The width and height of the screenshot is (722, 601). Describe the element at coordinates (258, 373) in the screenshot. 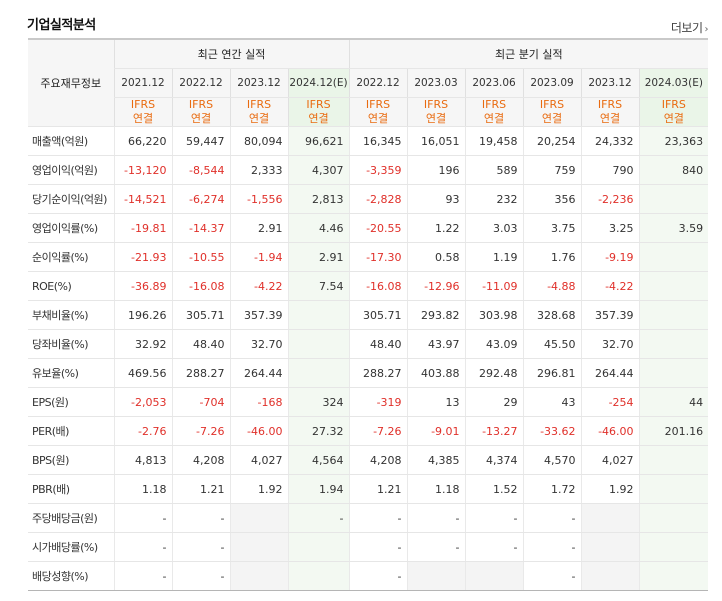

I see `table-cell: 264.44` at that location.